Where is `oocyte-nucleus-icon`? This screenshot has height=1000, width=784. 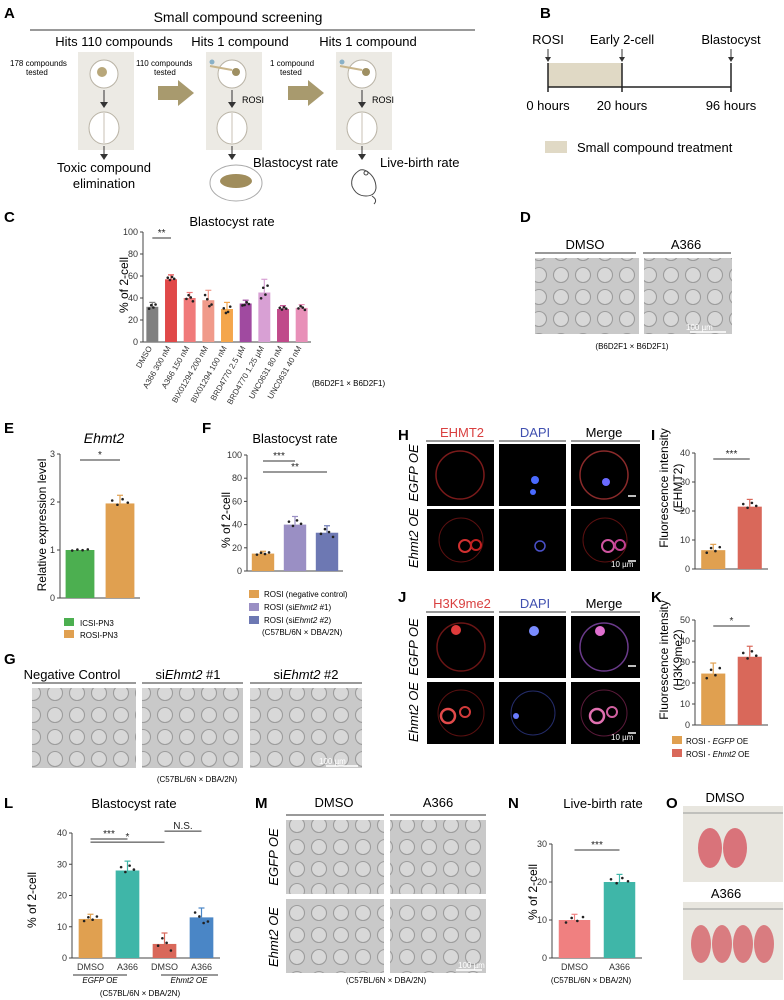
oocyte-nucleus-icon is located at coordinates (236, 72).